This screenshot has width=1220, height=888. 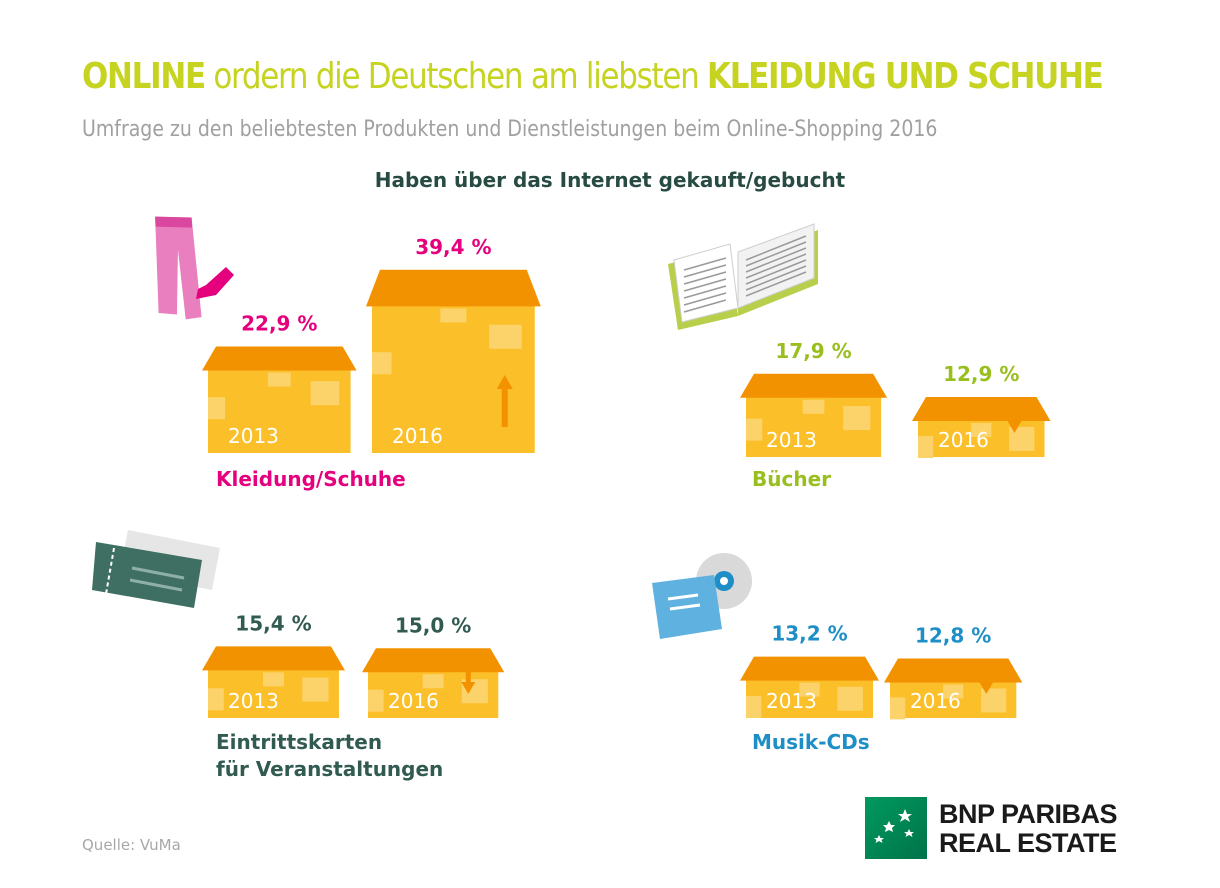 I want to click on tickets-icon, so click(x=156, y=569).